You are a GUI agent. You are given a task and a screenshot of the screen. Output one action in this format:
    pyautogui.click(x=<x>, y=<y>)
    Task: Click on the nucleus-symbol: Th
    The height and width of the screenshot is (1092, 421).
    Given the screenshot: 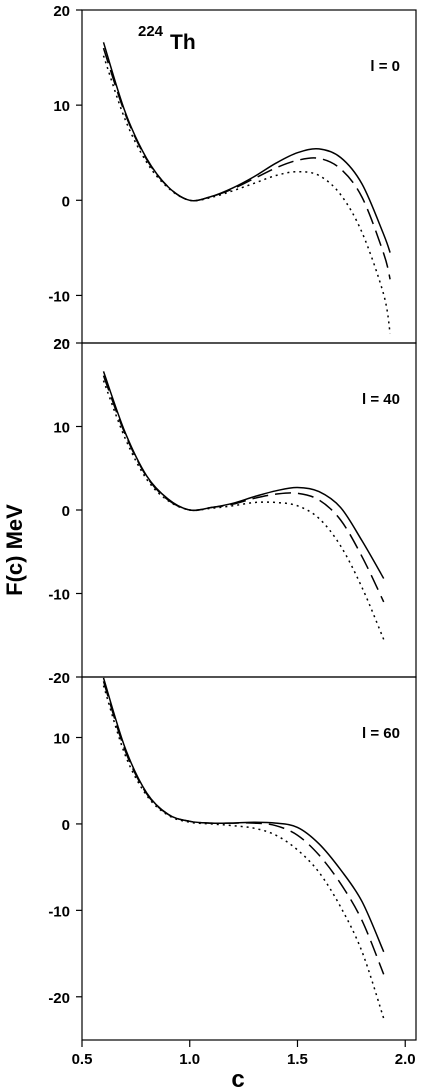 What is the action you would take?
    pyautogui.click(x=183, y=42)
    